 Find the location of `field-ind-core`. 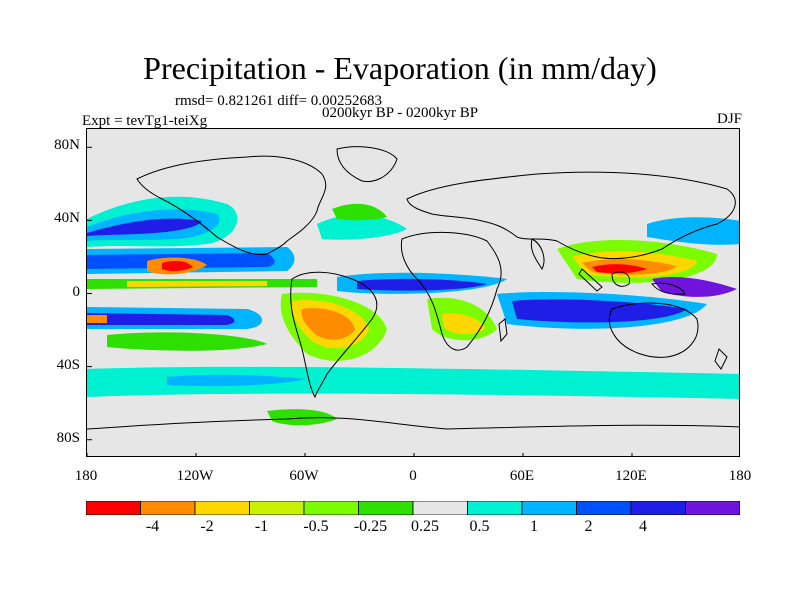

field-ind-core is located at coordinates (599, 311).